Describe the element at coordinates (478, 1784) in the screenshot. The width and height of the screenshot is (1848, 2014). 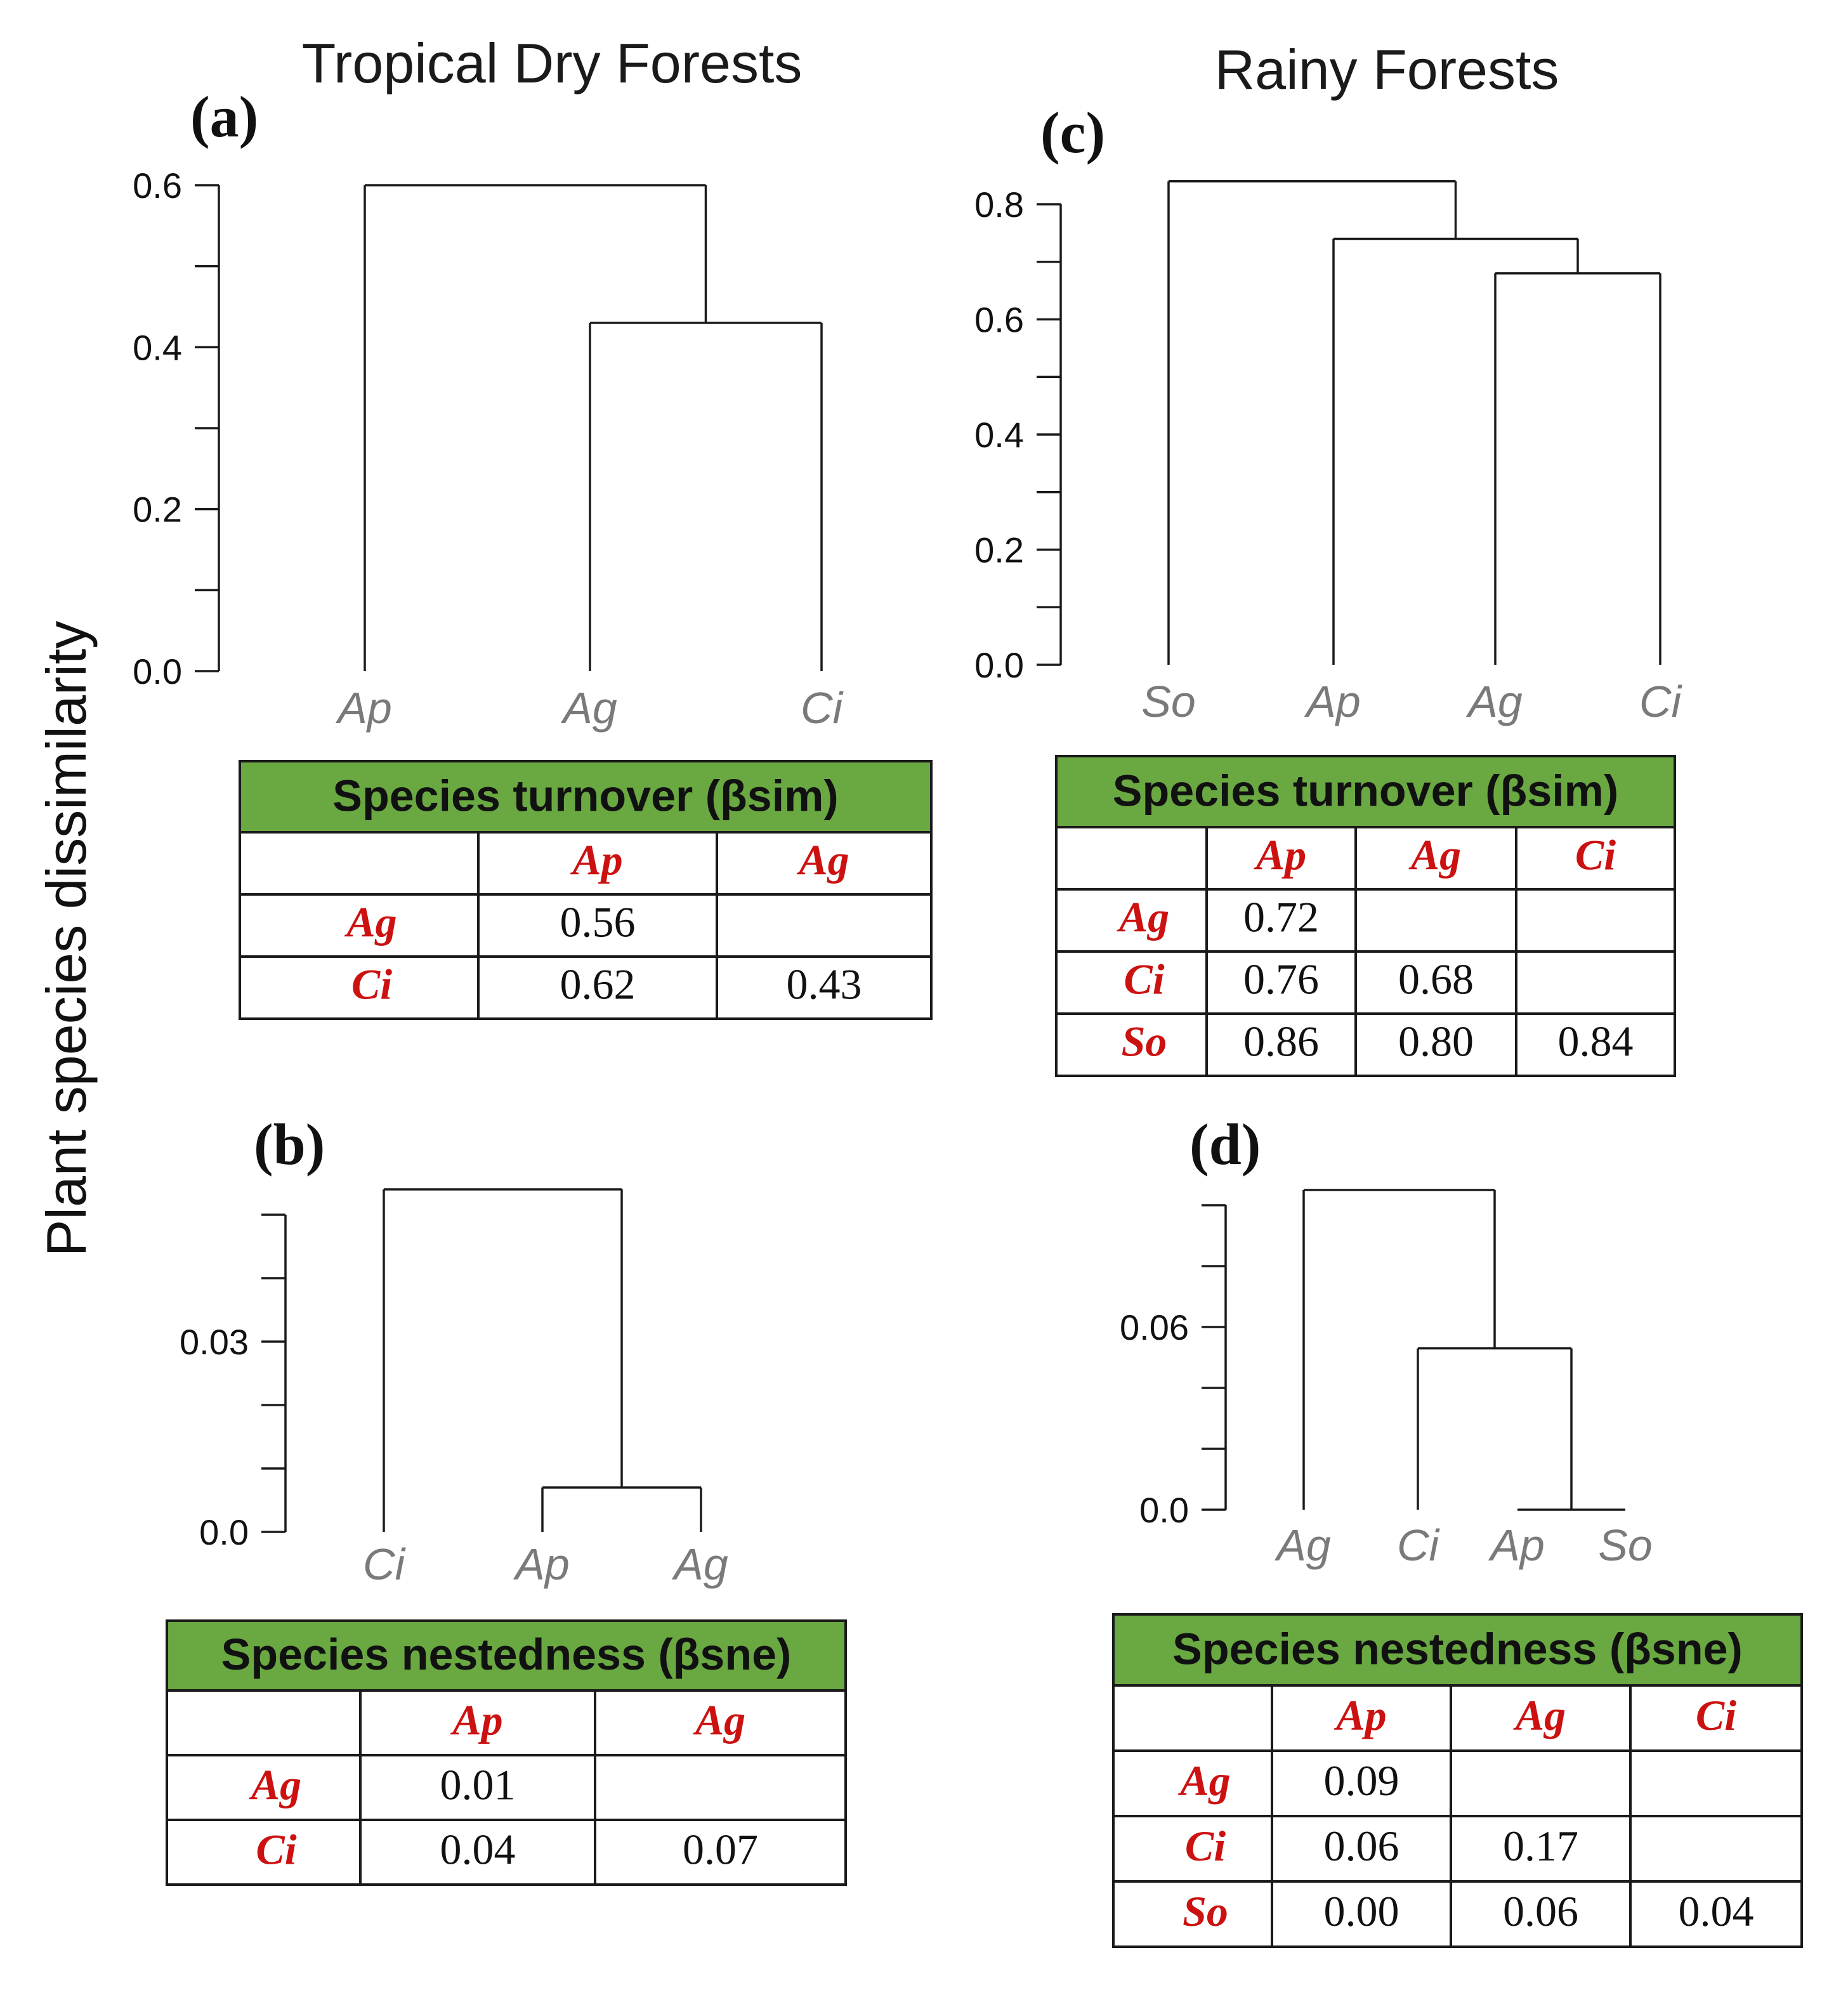
I see `table-cell-value: 0.01` at that location.